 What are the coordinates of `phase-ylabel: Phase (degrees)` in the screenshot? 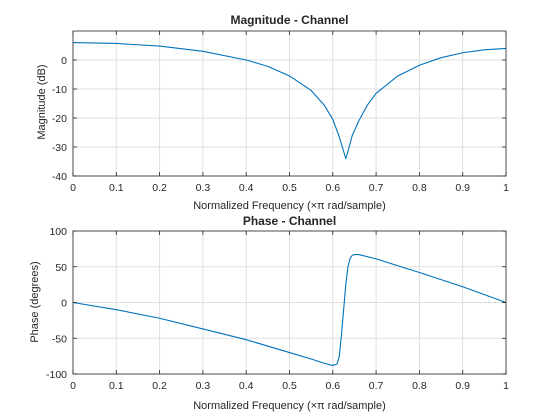 It's located at (35, 301).